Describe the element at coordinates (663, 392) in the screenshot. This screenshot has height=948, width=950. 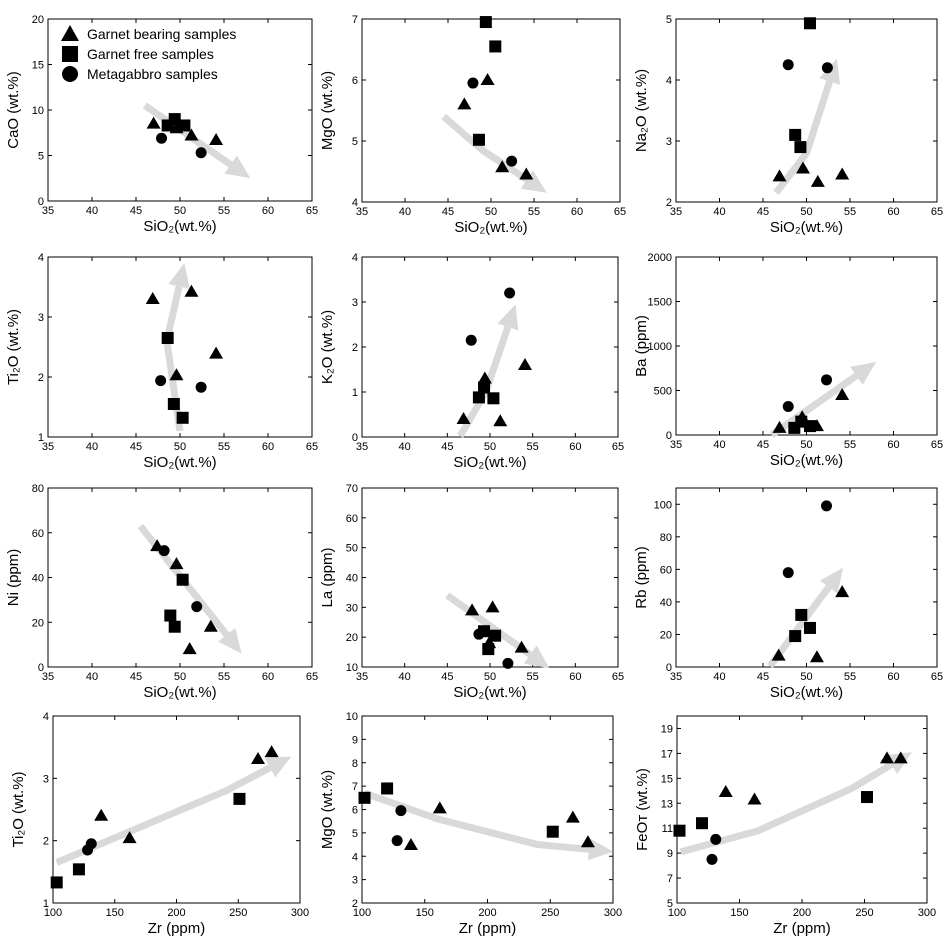
I see `y-tick-label: 500` at that location.